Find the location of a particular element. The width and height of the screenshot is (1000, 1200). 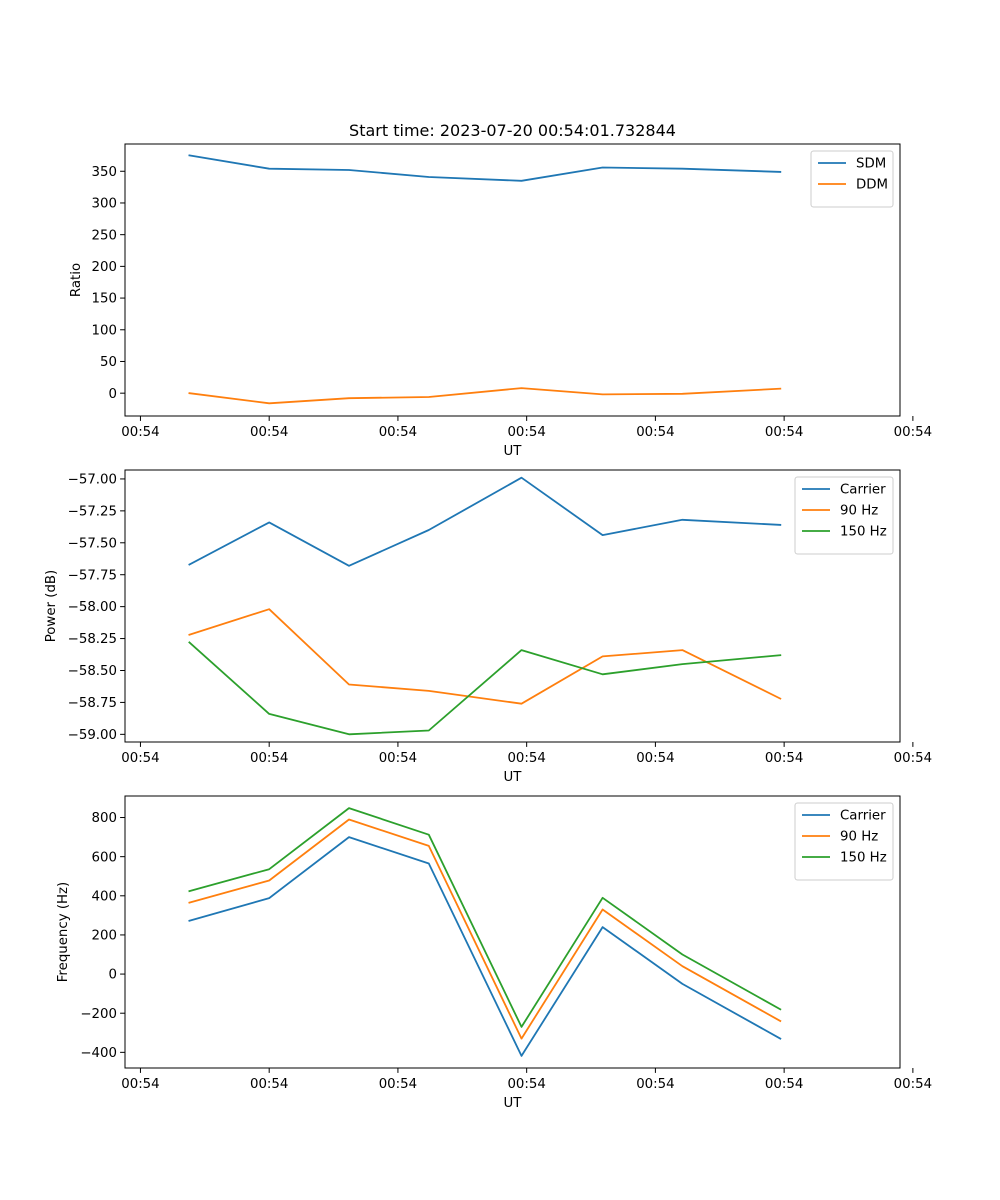

power-db-series-150-hz is located at coordinates (485, 688).